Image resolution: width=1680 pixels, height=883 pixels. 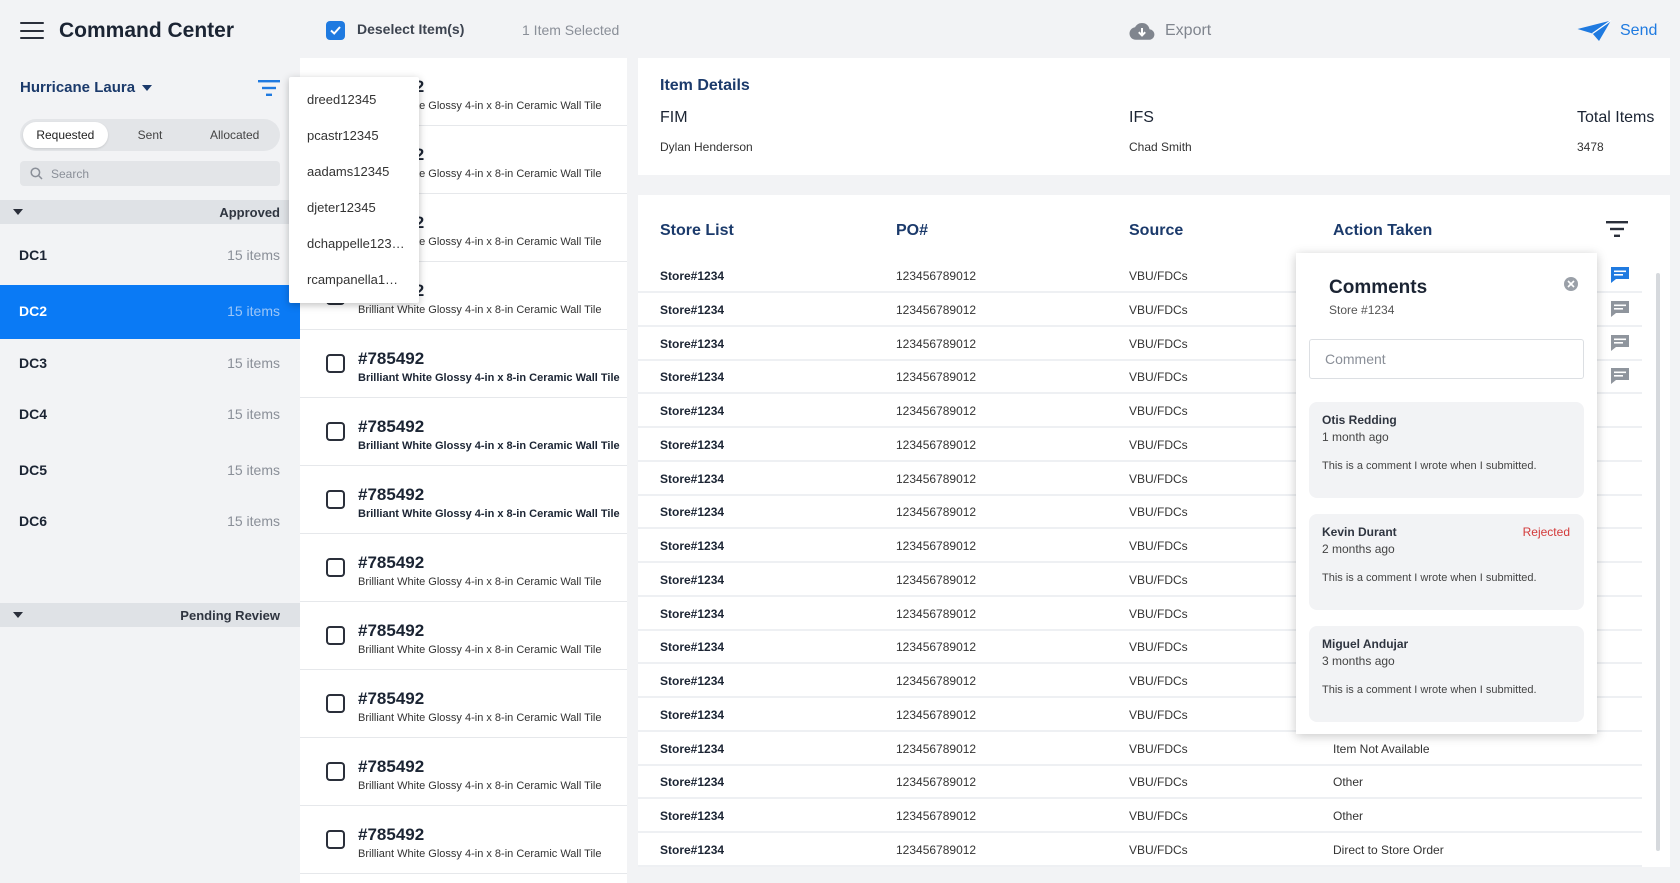 What do you see at coordinates (32, 30) in the screenshot?
I see `hamburger-menu-icon` at bounding box center [32, 30].